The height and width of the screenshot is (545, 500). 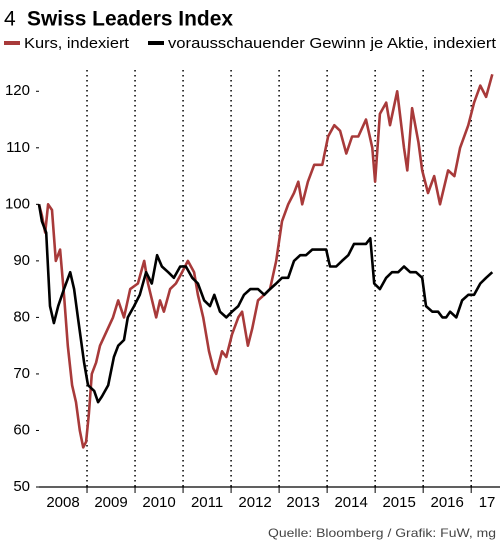 What do you see at coordinates (382, 533) in the screenshot?
I see `source: Quelle: Bloomberg / Grafik: FuW, mg` at bounding box center [382, 533].